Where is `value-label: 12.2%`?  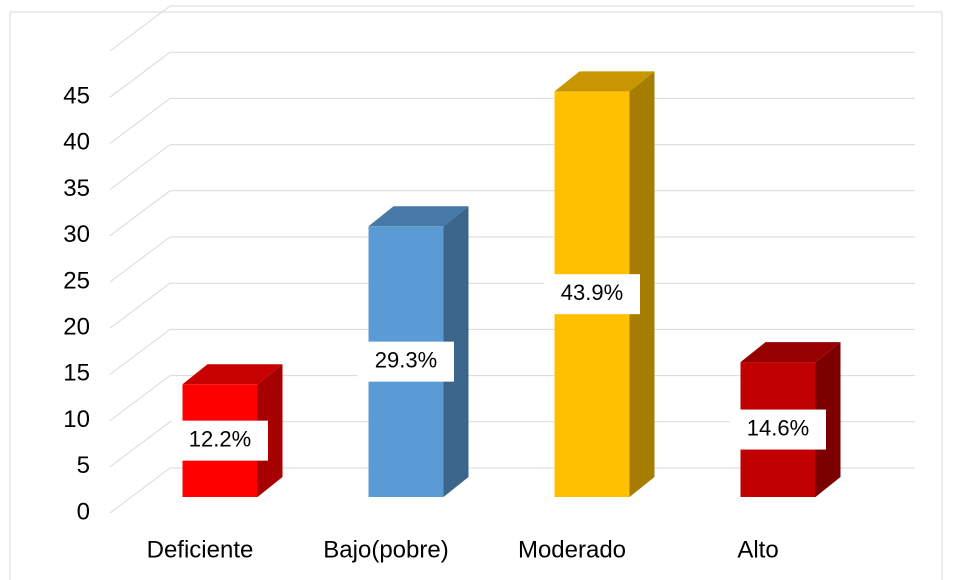
value-label: 12.2% is located at coordinates (220, 438).